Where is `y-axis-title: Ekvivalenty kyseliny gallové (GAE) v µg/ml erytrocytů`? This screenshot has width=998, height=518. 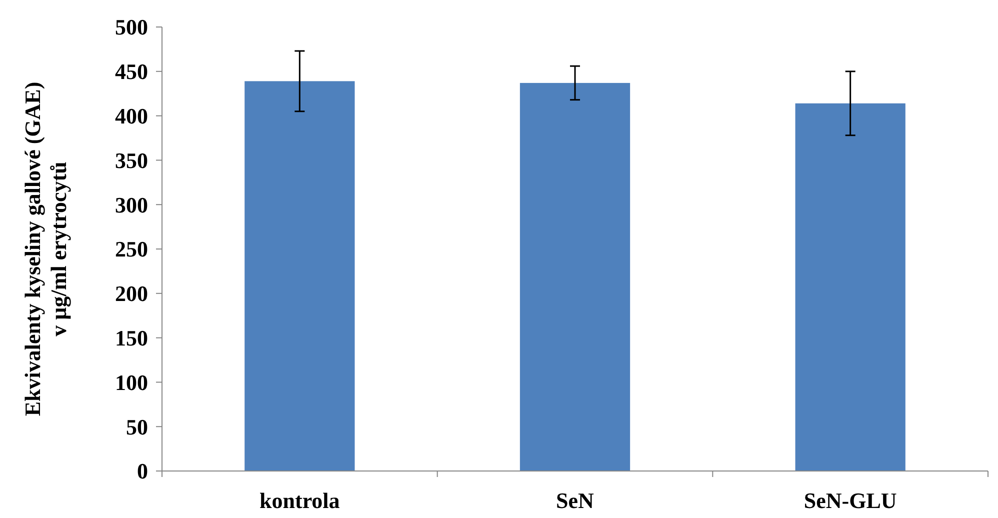
y-axis-title: Ekvivalenty kyseliny gallové (GAE) v µg/ml erytrocytů is located at coordinates (45, 249).